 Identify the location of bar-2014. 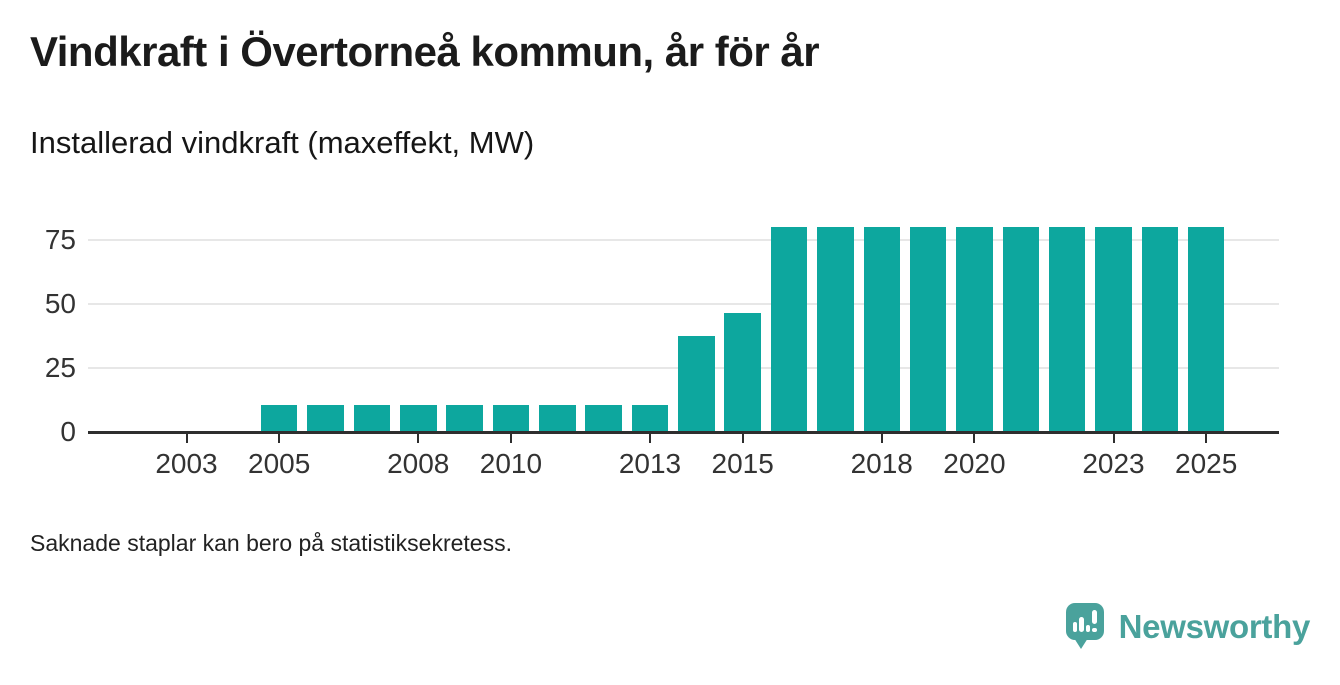
(696, 383).